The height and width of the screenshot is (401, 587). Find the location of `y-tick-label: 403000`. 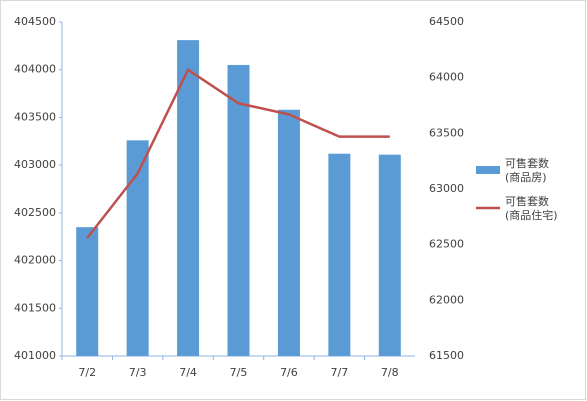

y-tick-label: 403000 is located at coordinates (35, 164).